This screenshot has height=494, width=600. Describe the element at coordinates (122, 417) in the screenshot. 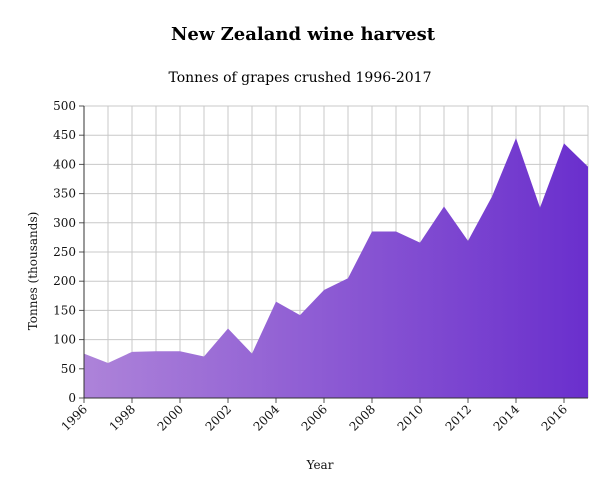

I see `x-tick-label: 1998` at that location.